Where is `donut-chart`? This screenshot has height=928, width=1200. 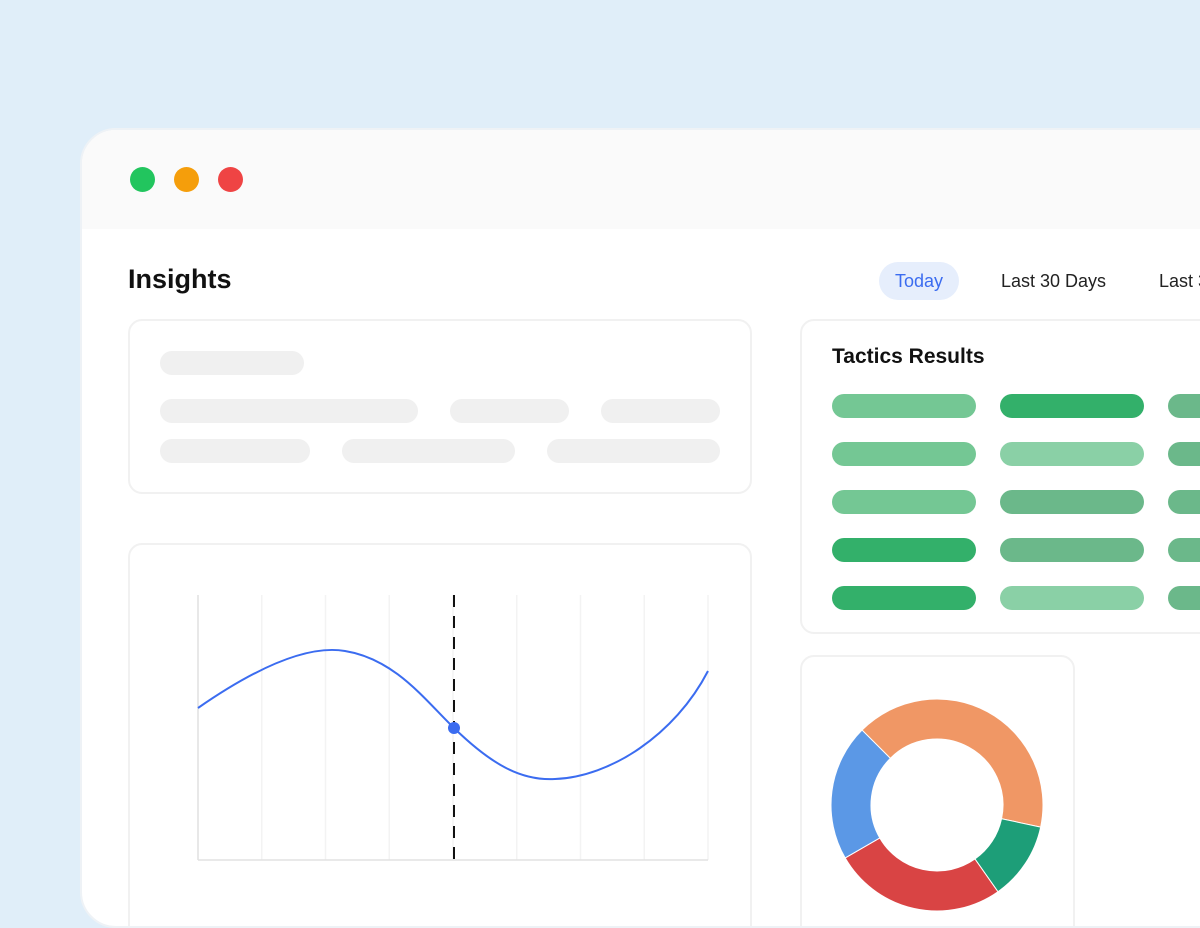
donut-chart is located at coordinates (937, 805).